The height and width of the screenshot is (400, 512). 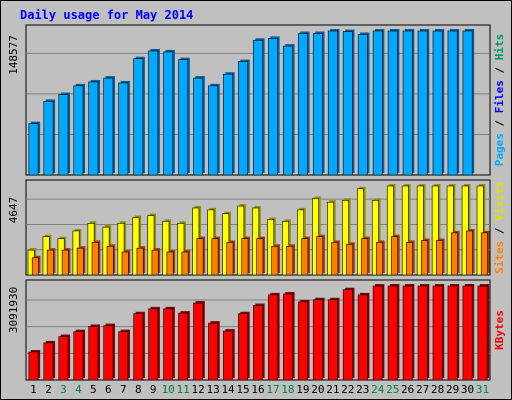 What do you see at coordinates (63, 389) in the screenshot?
I see `day-label: 3` at bounding box center [63, 389].